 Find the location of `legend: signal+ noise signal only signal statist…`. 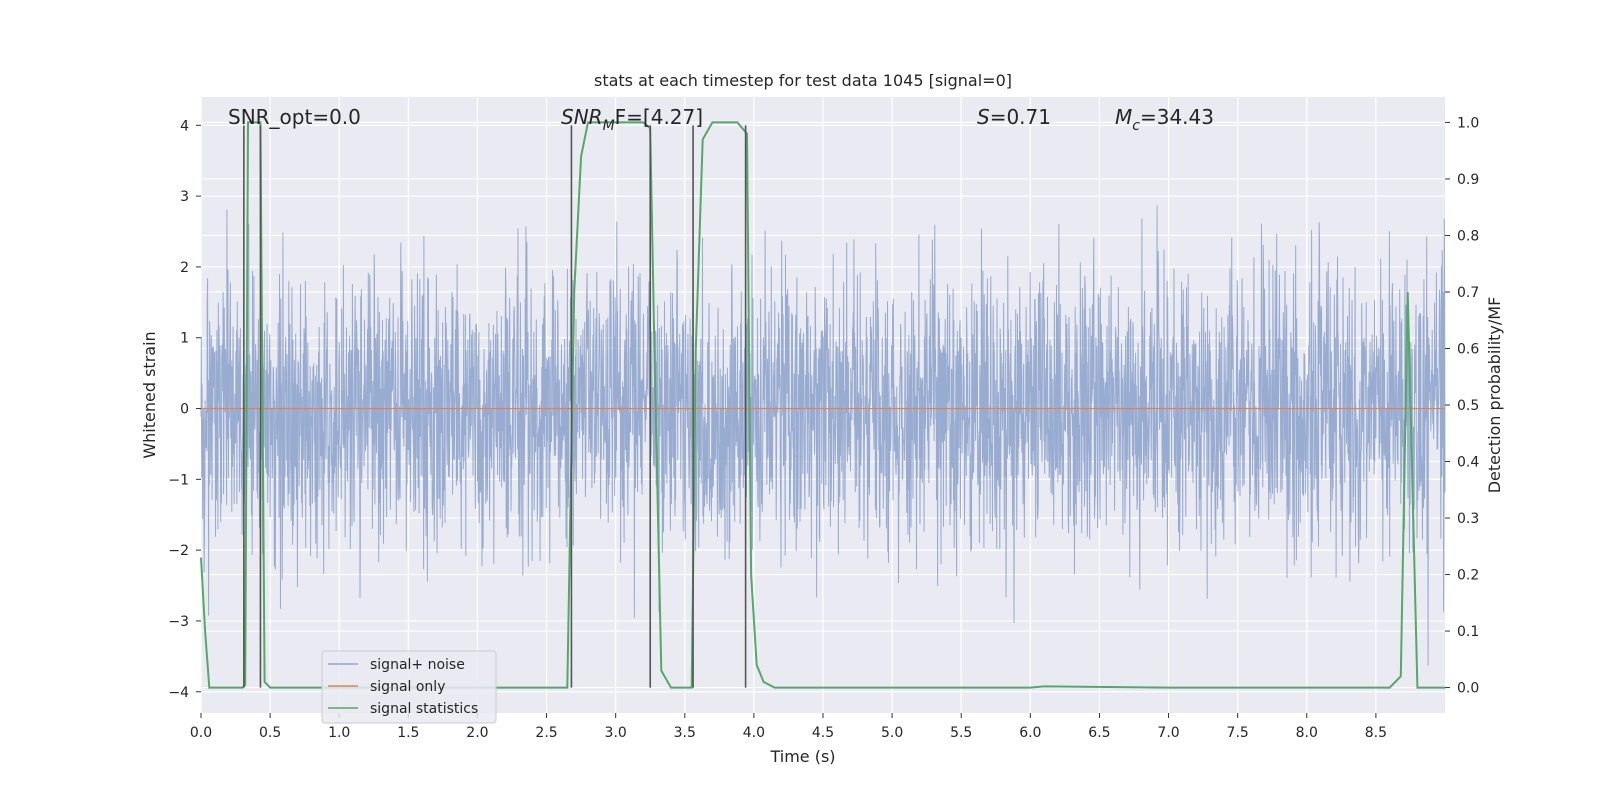

legend: signal+ noise signal only signal statist… is located at coordinates (409, 687).